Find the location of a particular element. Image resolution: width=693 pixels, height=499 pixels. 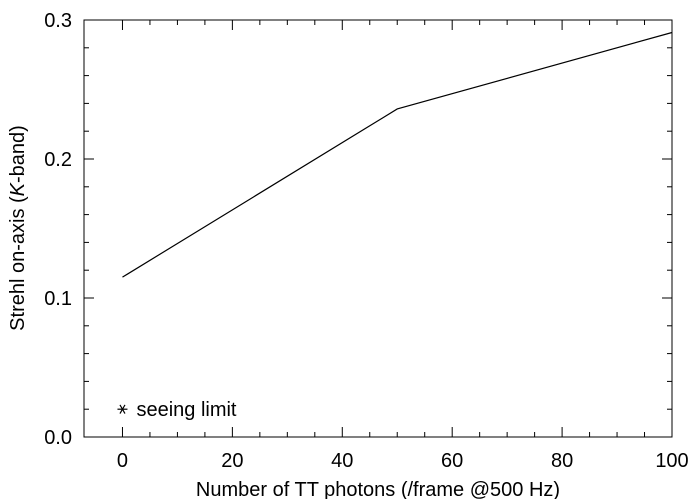

y-axis-title-italic: K is located at coordinates (18, 188).